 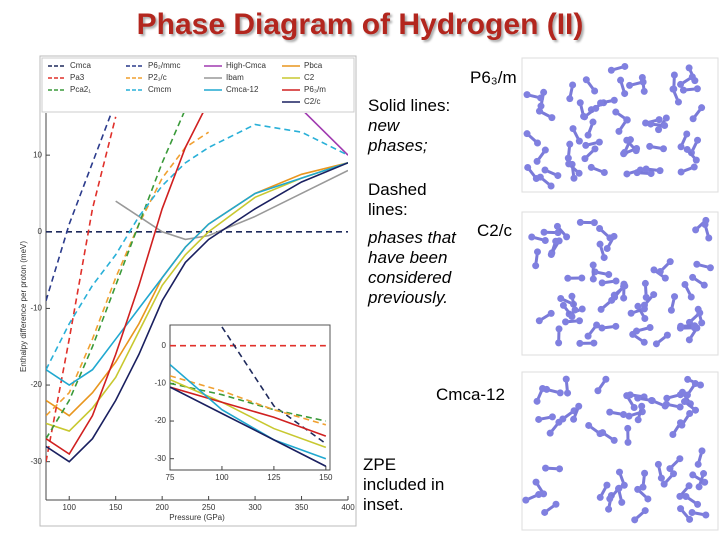 What do you see at coordinates (37, 154) in the screenshot?
I see `y-tick-label: 10` at bounding box center [37, 154].